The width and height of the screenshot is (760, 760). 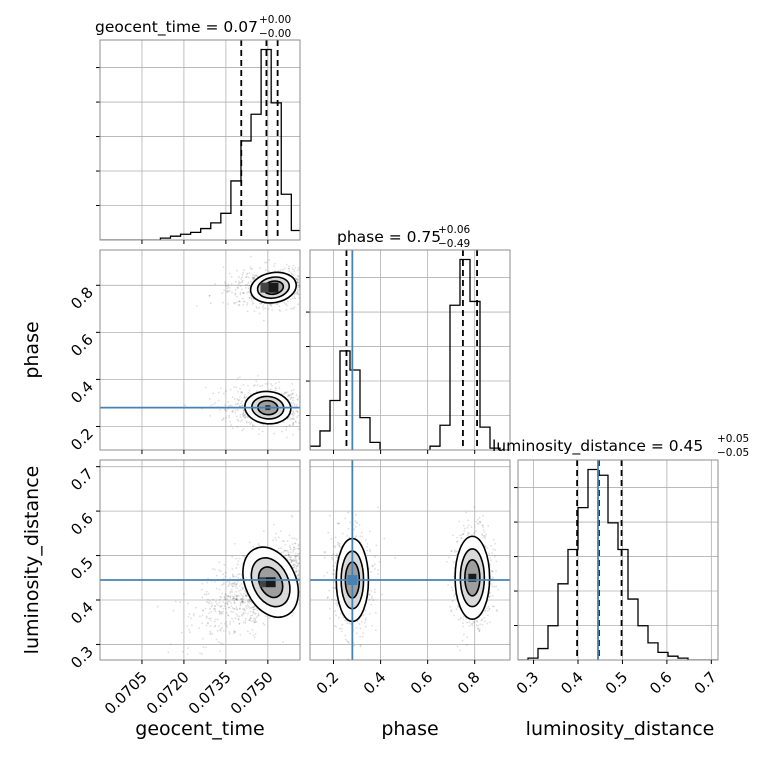 I want to click on tick-label: 0.5, so click(x=617, y=683).